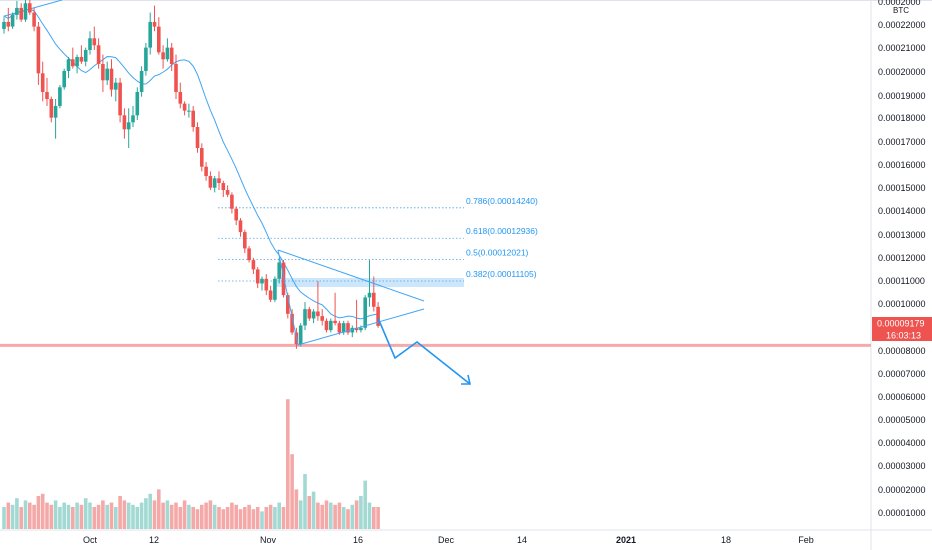 This screenshot has width=932, height=550. I want to click on projection-path, so click(424, 351).